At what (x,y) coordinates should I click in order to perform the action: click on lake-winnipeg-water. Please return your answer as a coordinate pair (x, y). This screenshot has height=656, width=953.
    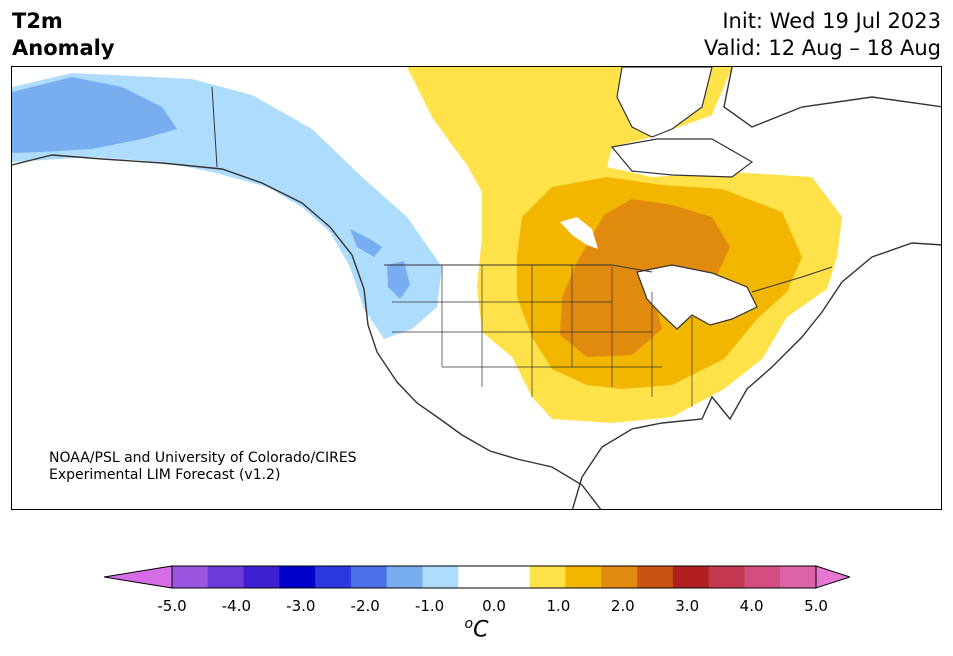
    Looking at the image, I should click on (579, 233).